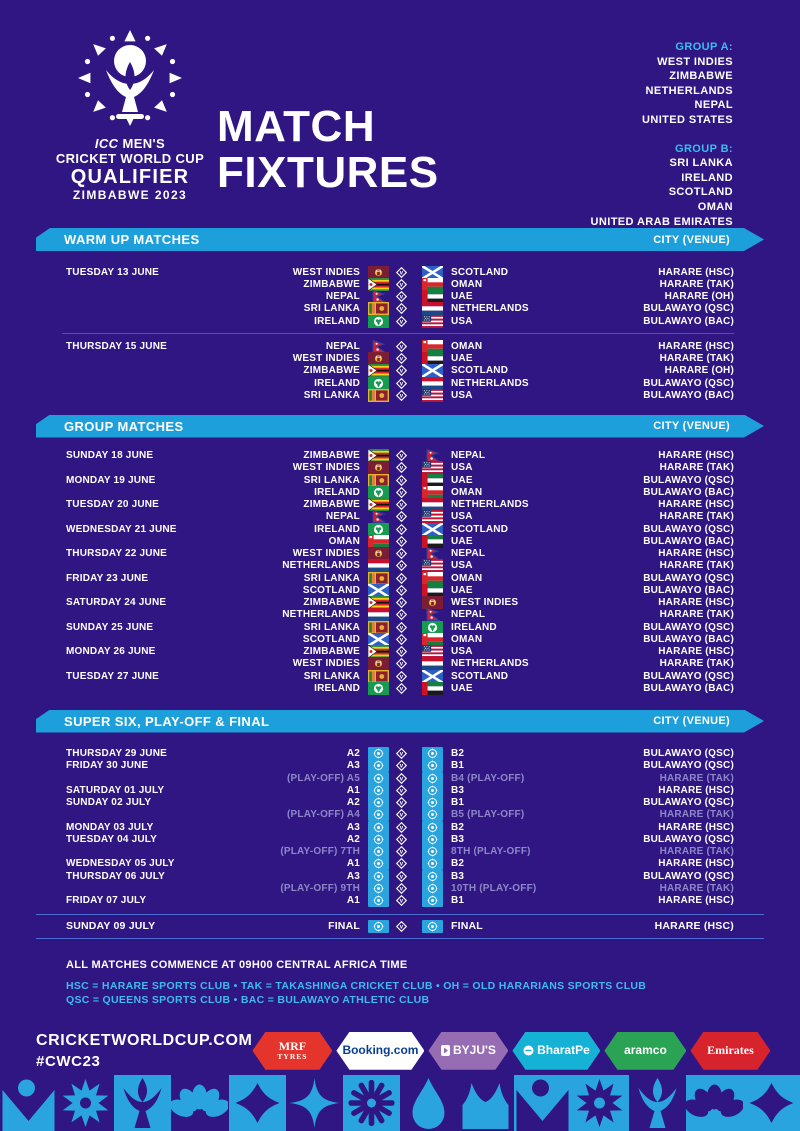 The image size is (800, 1131). Describe the element at coordinates (488, 815) in the screenshot. I see `away-team-label: B5 (PLAY-OFF)` at that location.